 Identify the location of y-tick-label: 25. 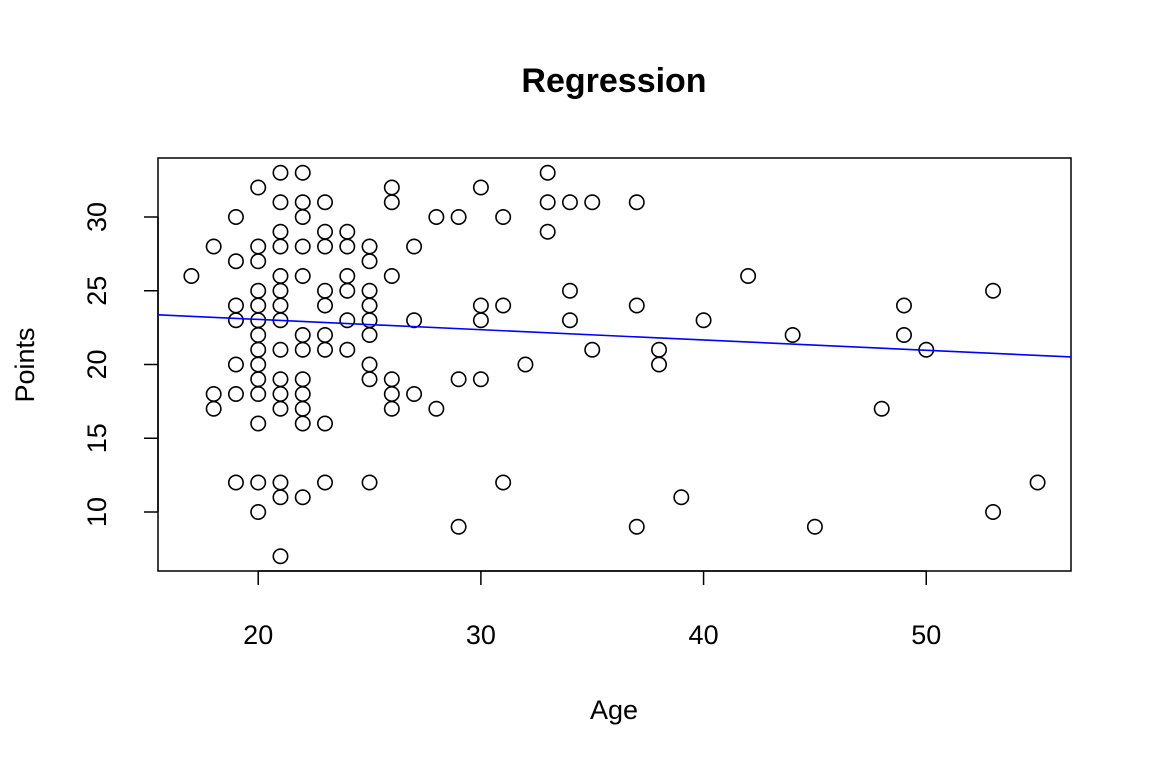
(97, 291).